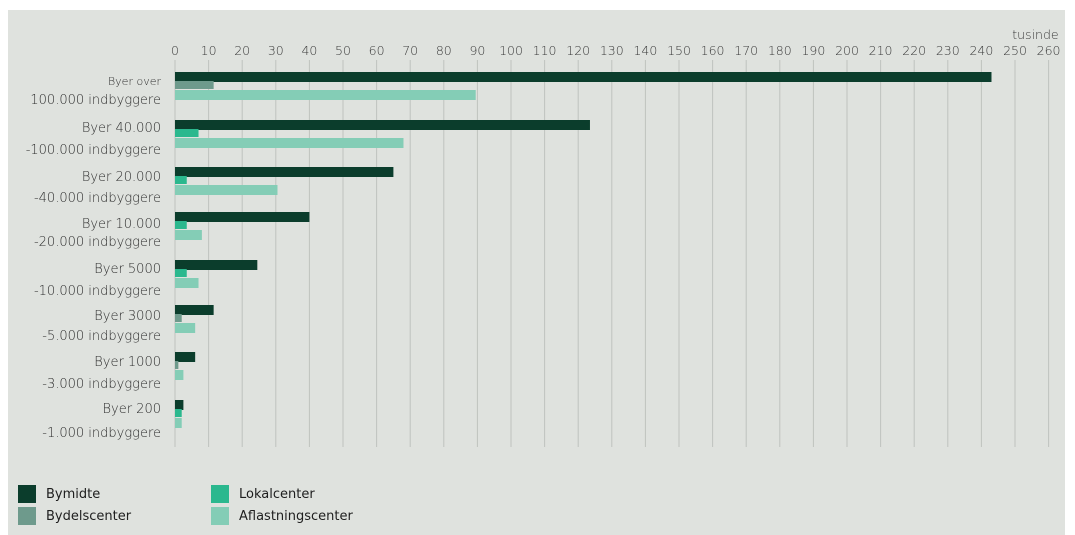 This screenshot has width=1075, height=535. Describe the element at coordinates (127, 362) in the screenshot. I see `category-label: Byer 1000` at that location.